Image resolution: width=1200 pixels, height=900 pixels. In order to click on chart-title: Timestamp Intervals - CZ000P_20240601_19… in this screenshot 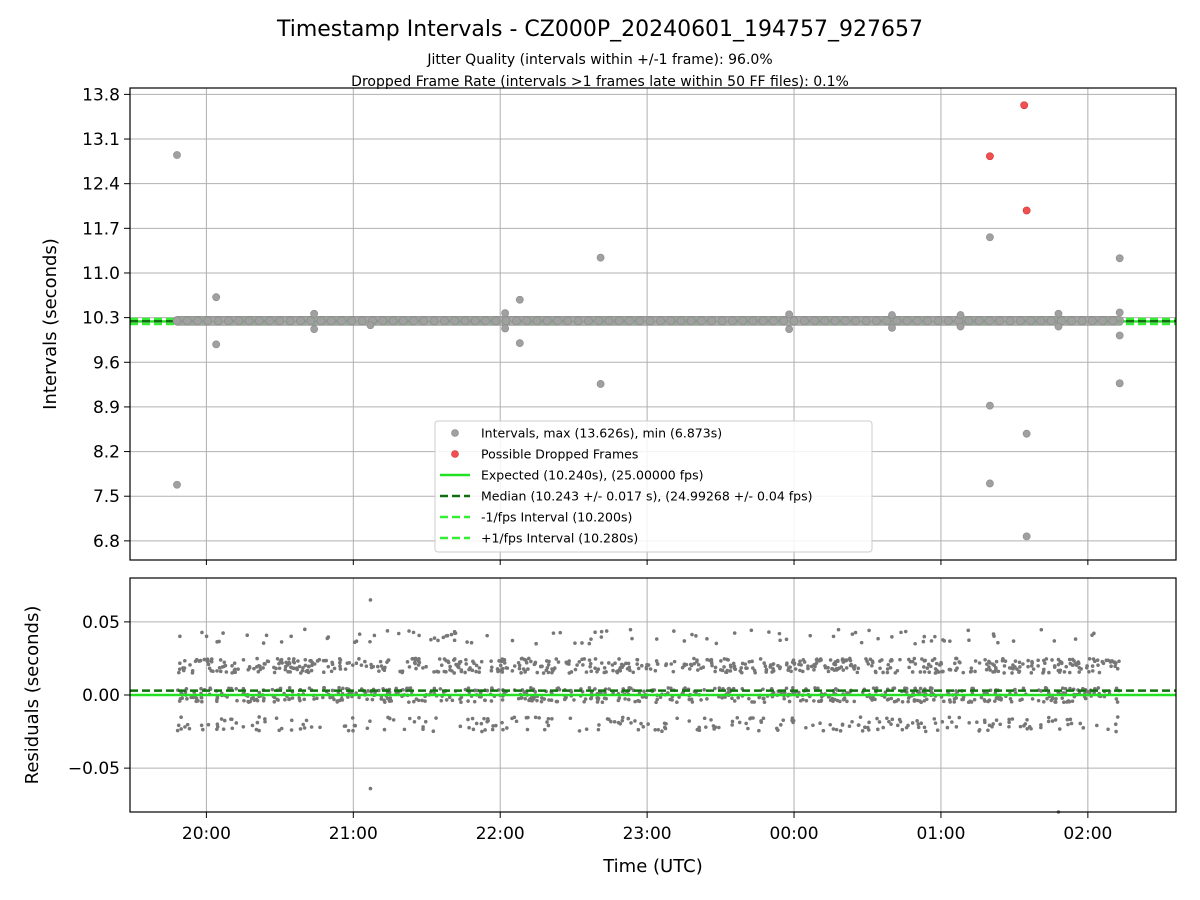, I will do `click(599, 29)`.